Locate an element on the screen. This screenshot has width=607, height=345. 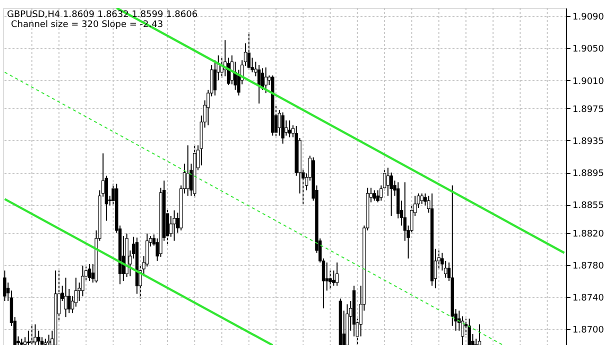
y-tick-label: 1.9090 is located at coordinates (588, 17).